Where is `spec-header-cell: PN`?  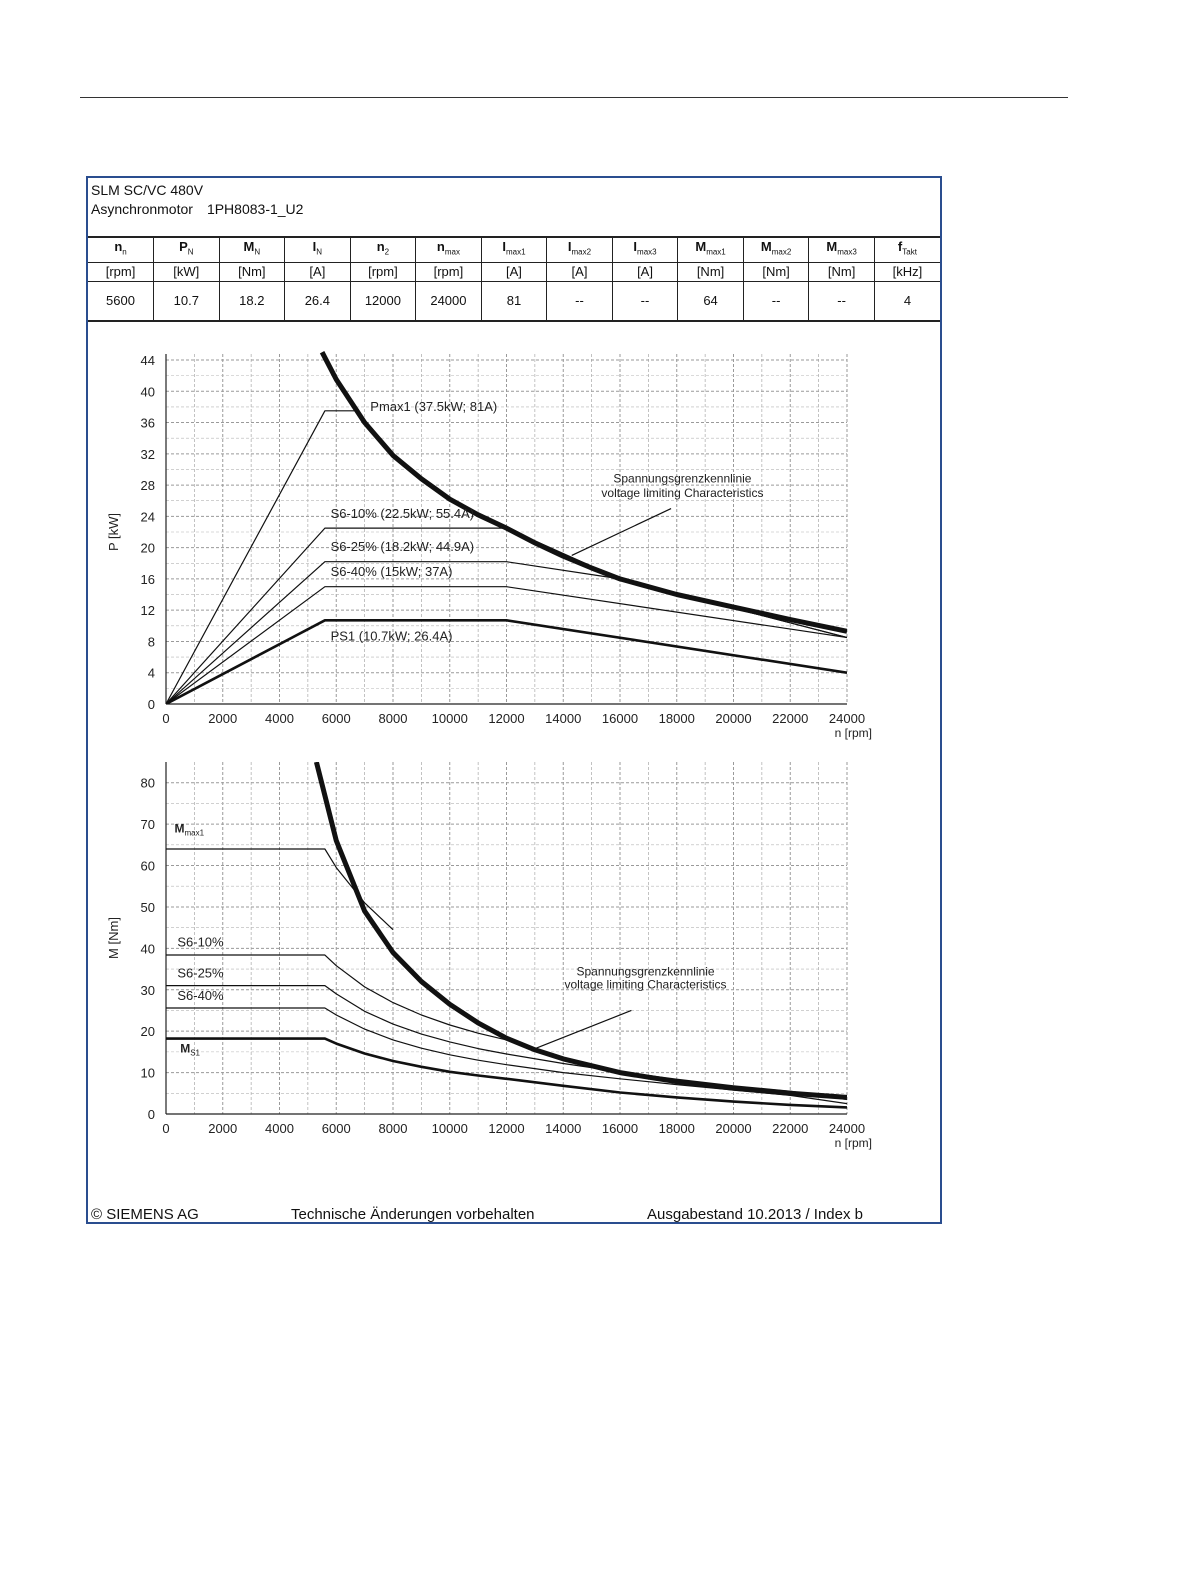 spec-header-cell: PN is located at coordinates (186, 249).